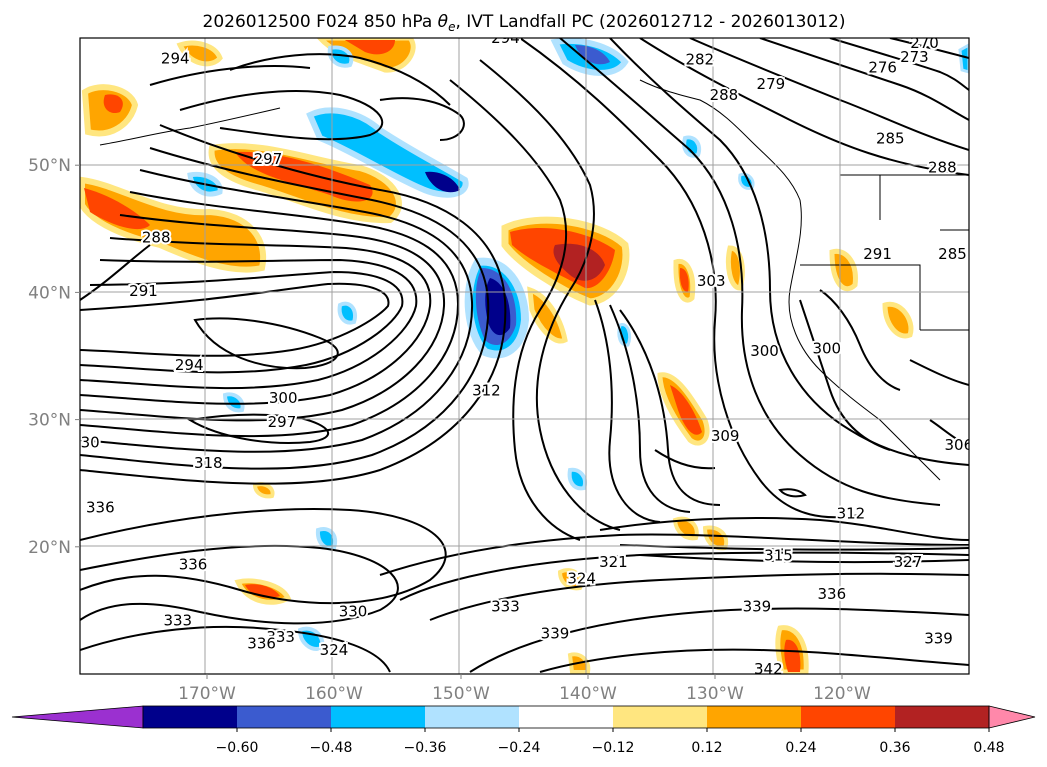  I want to click on colorbar-outline, so click(566, 717).